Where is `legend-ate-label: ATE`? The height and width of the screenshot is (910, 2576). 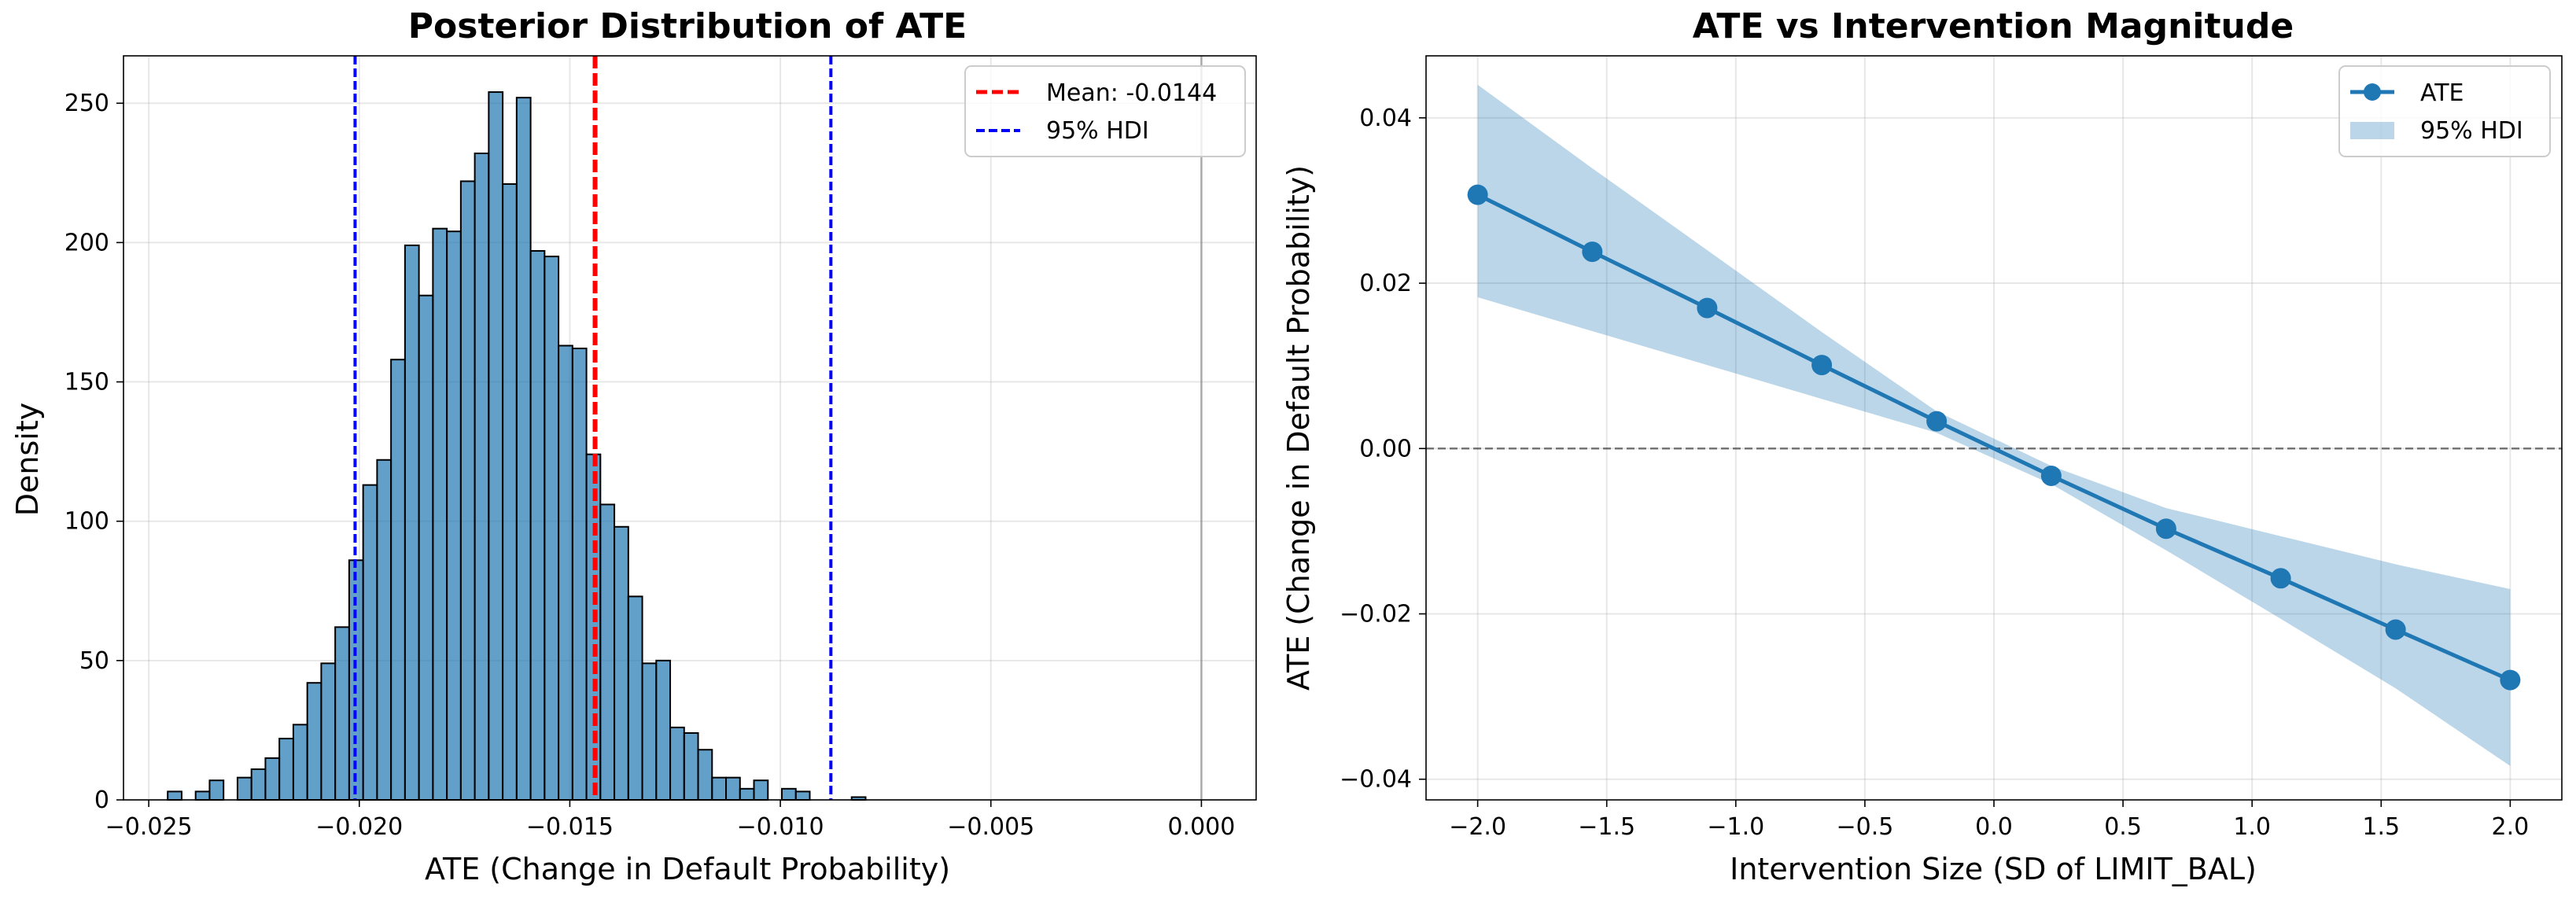
legend-ate-label: ATE is located at coordinates (2442, 93).